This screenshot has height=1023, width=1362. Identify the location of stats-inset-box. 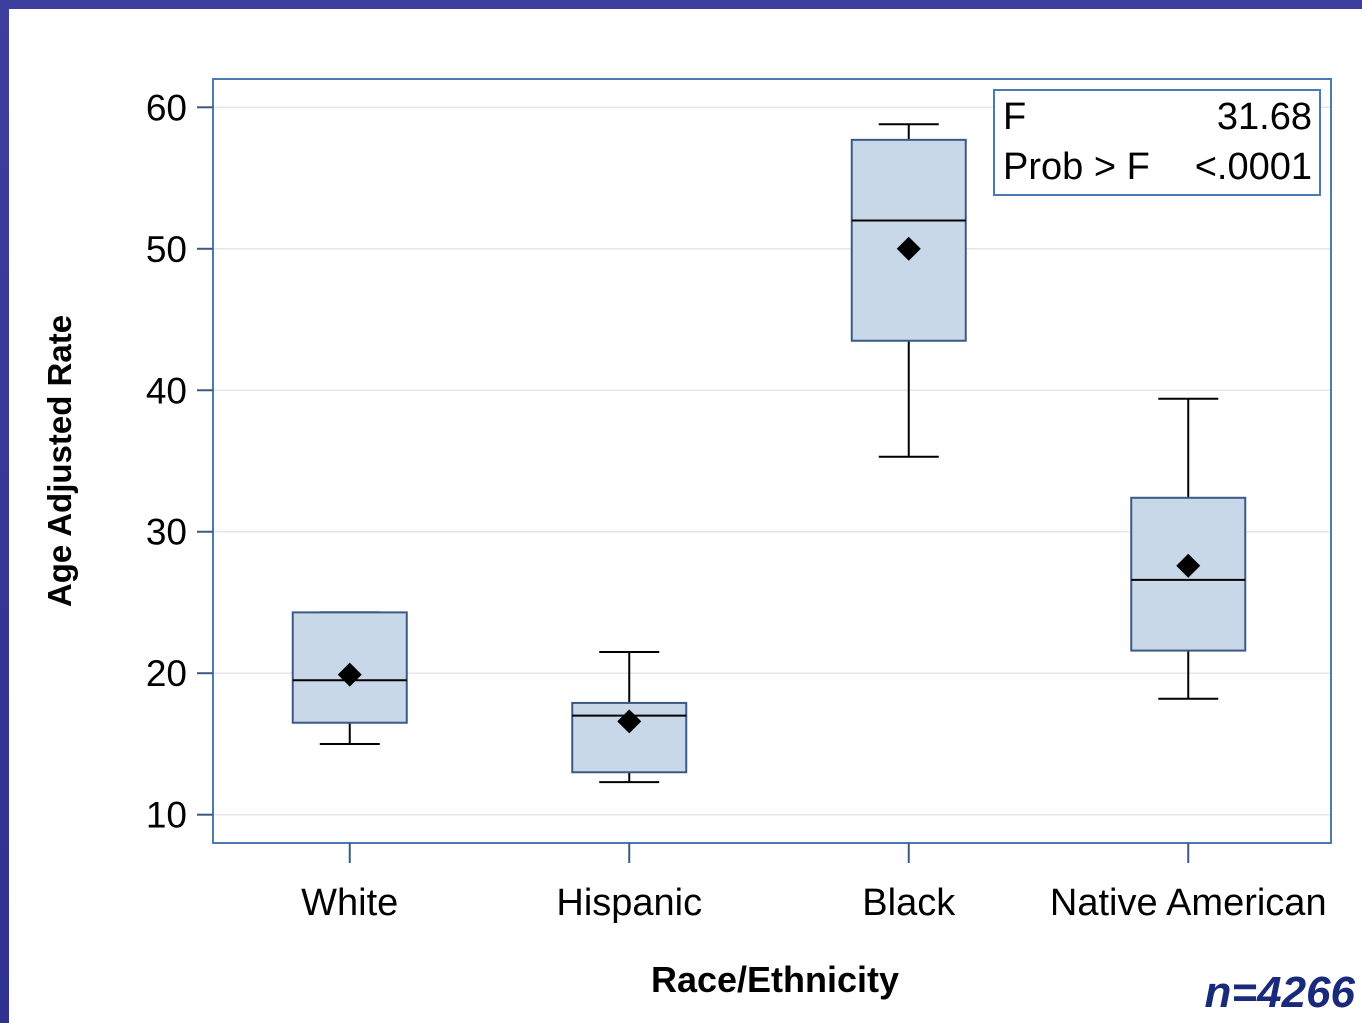
(1157, 142).